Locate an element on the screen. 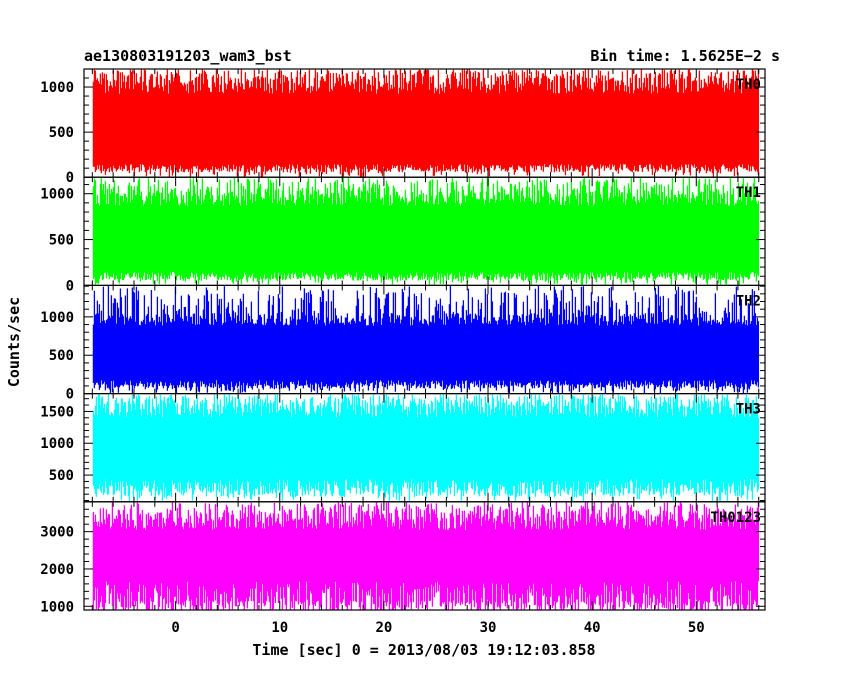  series-th0123 is located at coordinates (426, 555).